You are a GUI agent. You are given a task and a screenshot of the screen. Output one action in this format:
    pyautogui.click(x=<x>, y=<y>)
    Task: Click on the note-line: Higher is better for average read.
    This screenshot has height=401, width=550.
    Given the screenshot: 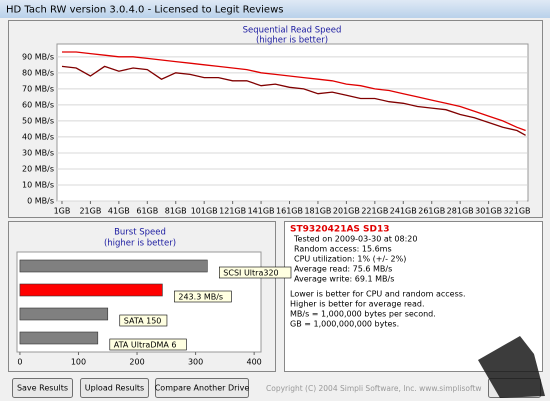 What is the action you would take?
    pyautogui.click(x=357, y=304)
    